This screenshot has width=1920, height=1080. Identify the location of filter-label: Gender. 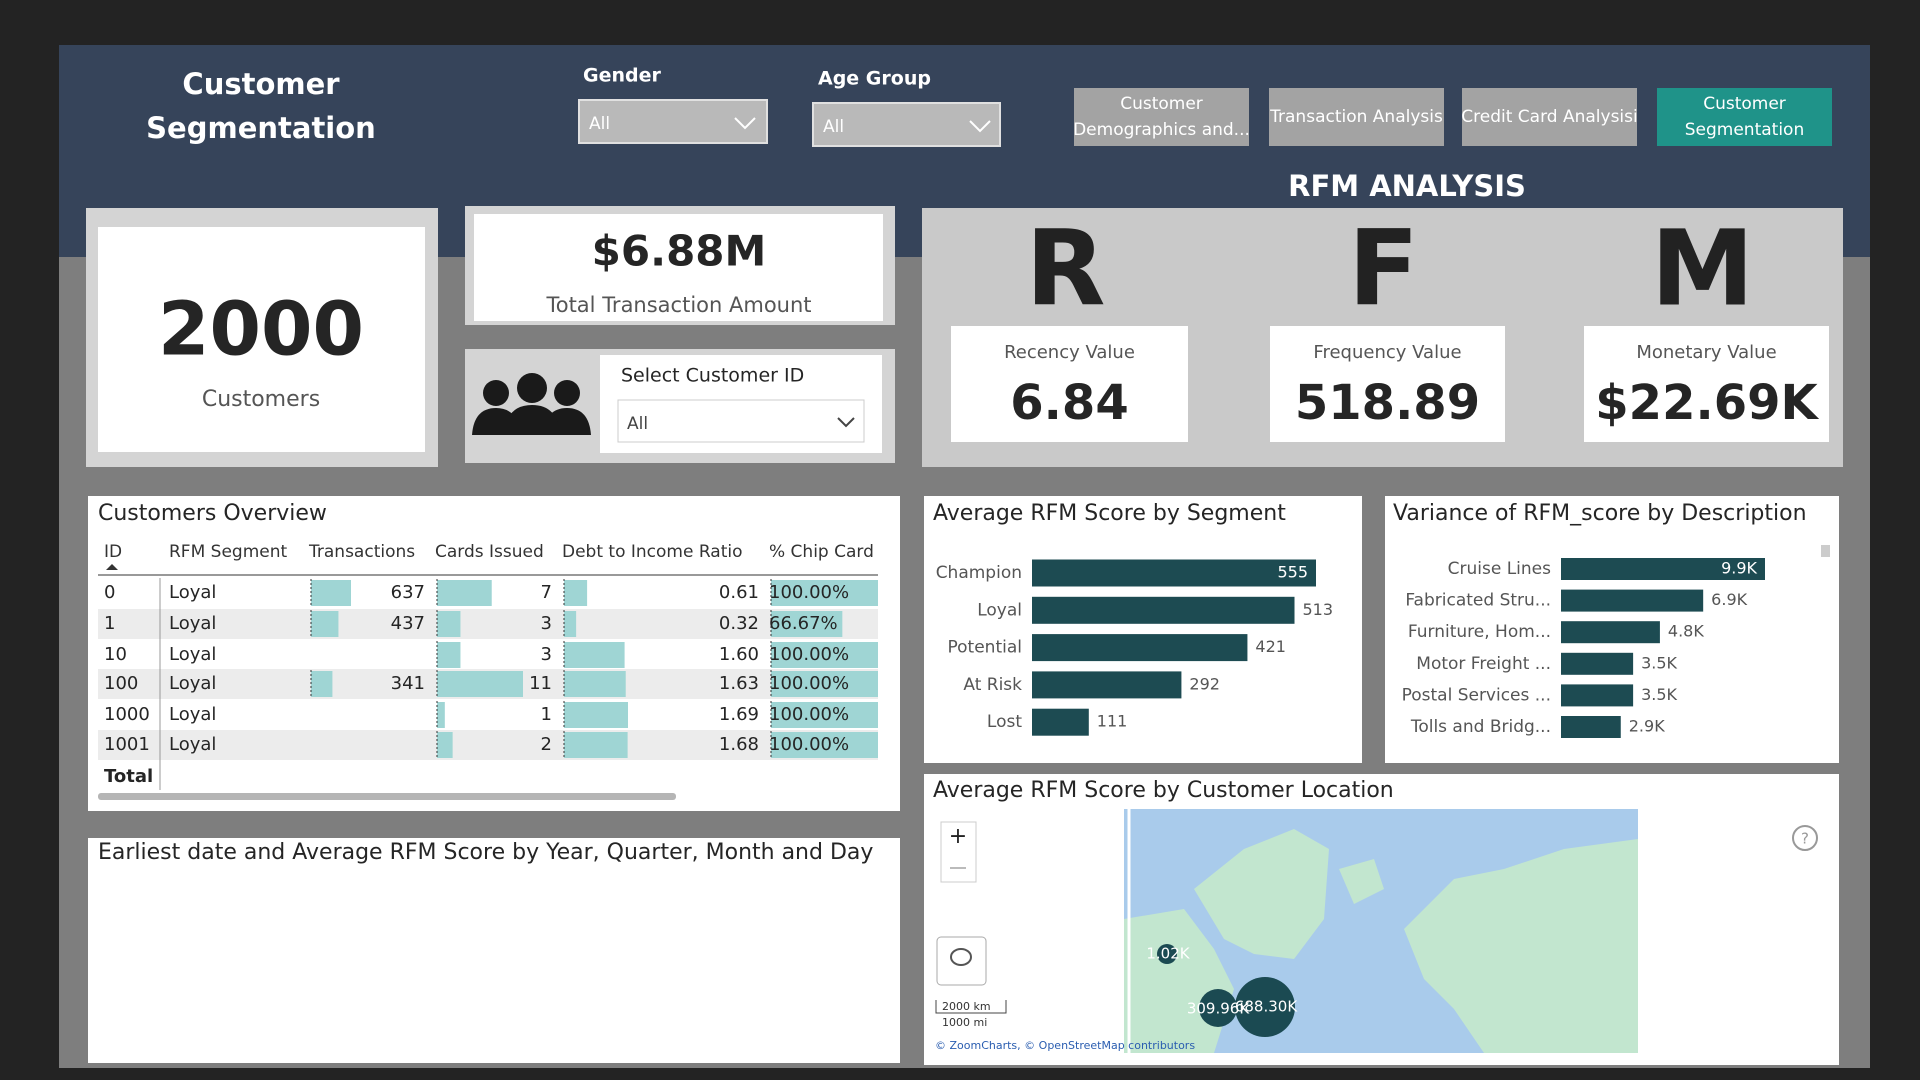
(622, 76).